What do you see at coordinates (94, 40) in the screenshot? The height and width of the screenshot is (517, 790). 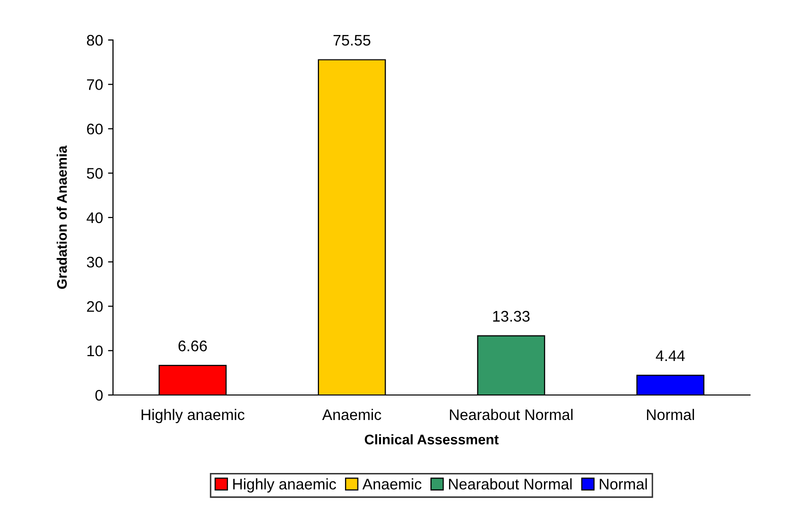 I see `y-tick-label: 80` at bounding box center [94, 40].